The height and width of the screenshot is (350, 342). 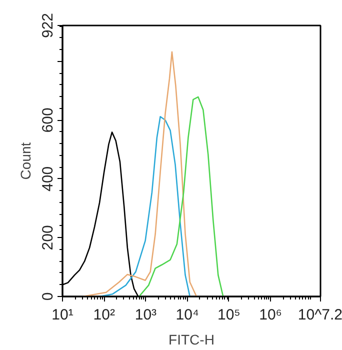 What do you see at coordinates (104, 315) in the screenshot?
I see `x-tick-label: 10²` at bounding box center [104, 315].